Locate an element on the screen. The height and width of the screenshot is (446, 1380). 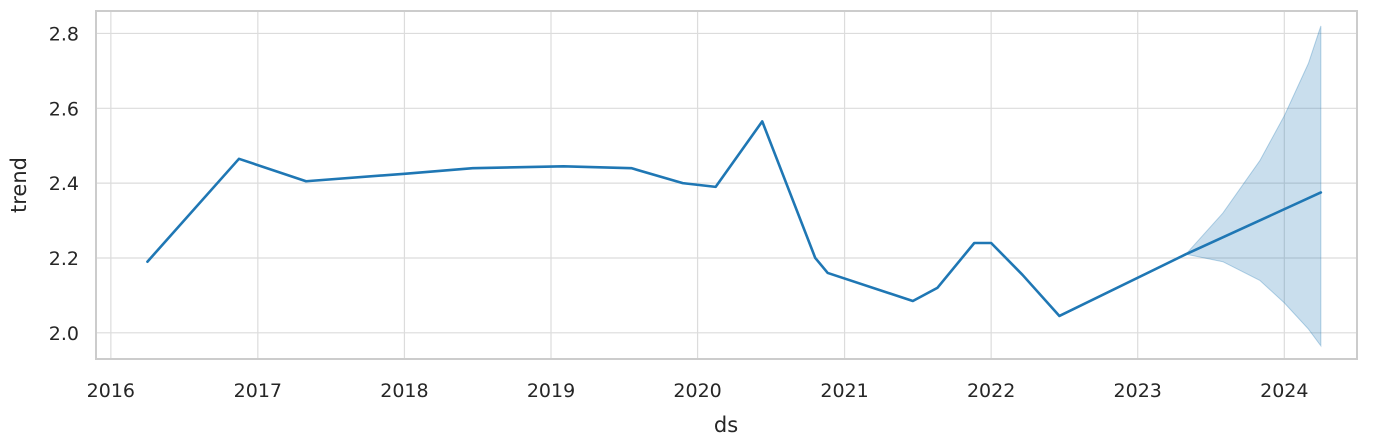
x-axis-ticks: 2016 2017 2018 2019 2020 2021 2022 2023 2024 is located at coordinates (698, 391).